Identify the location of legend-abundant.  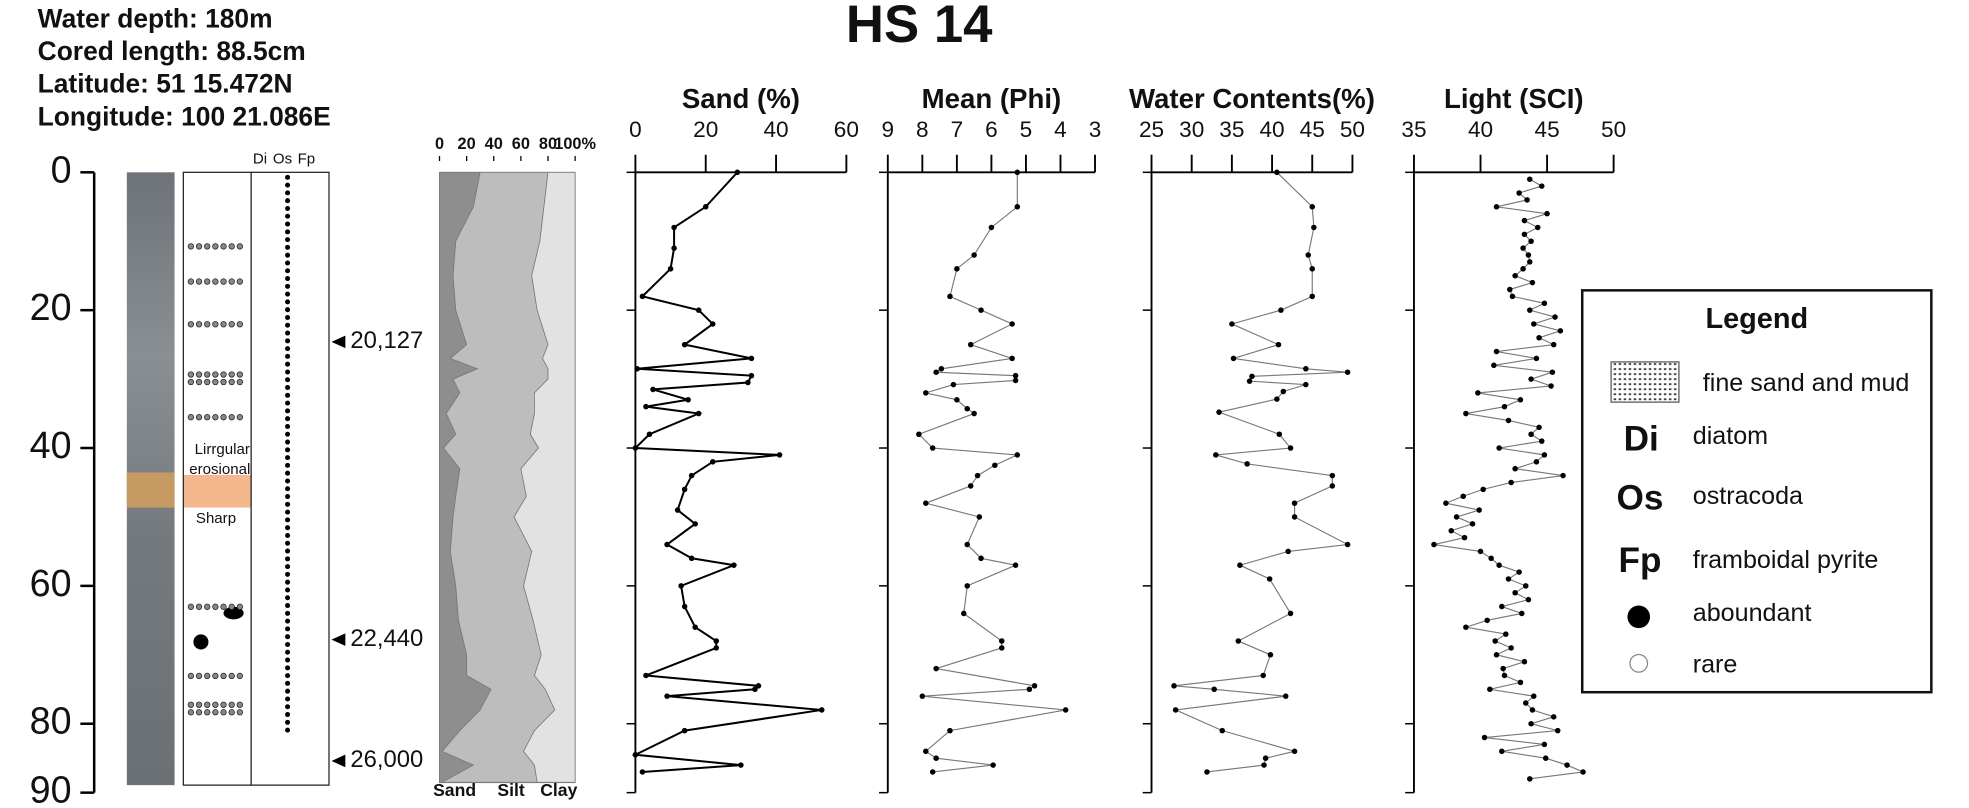
(1639, 617).